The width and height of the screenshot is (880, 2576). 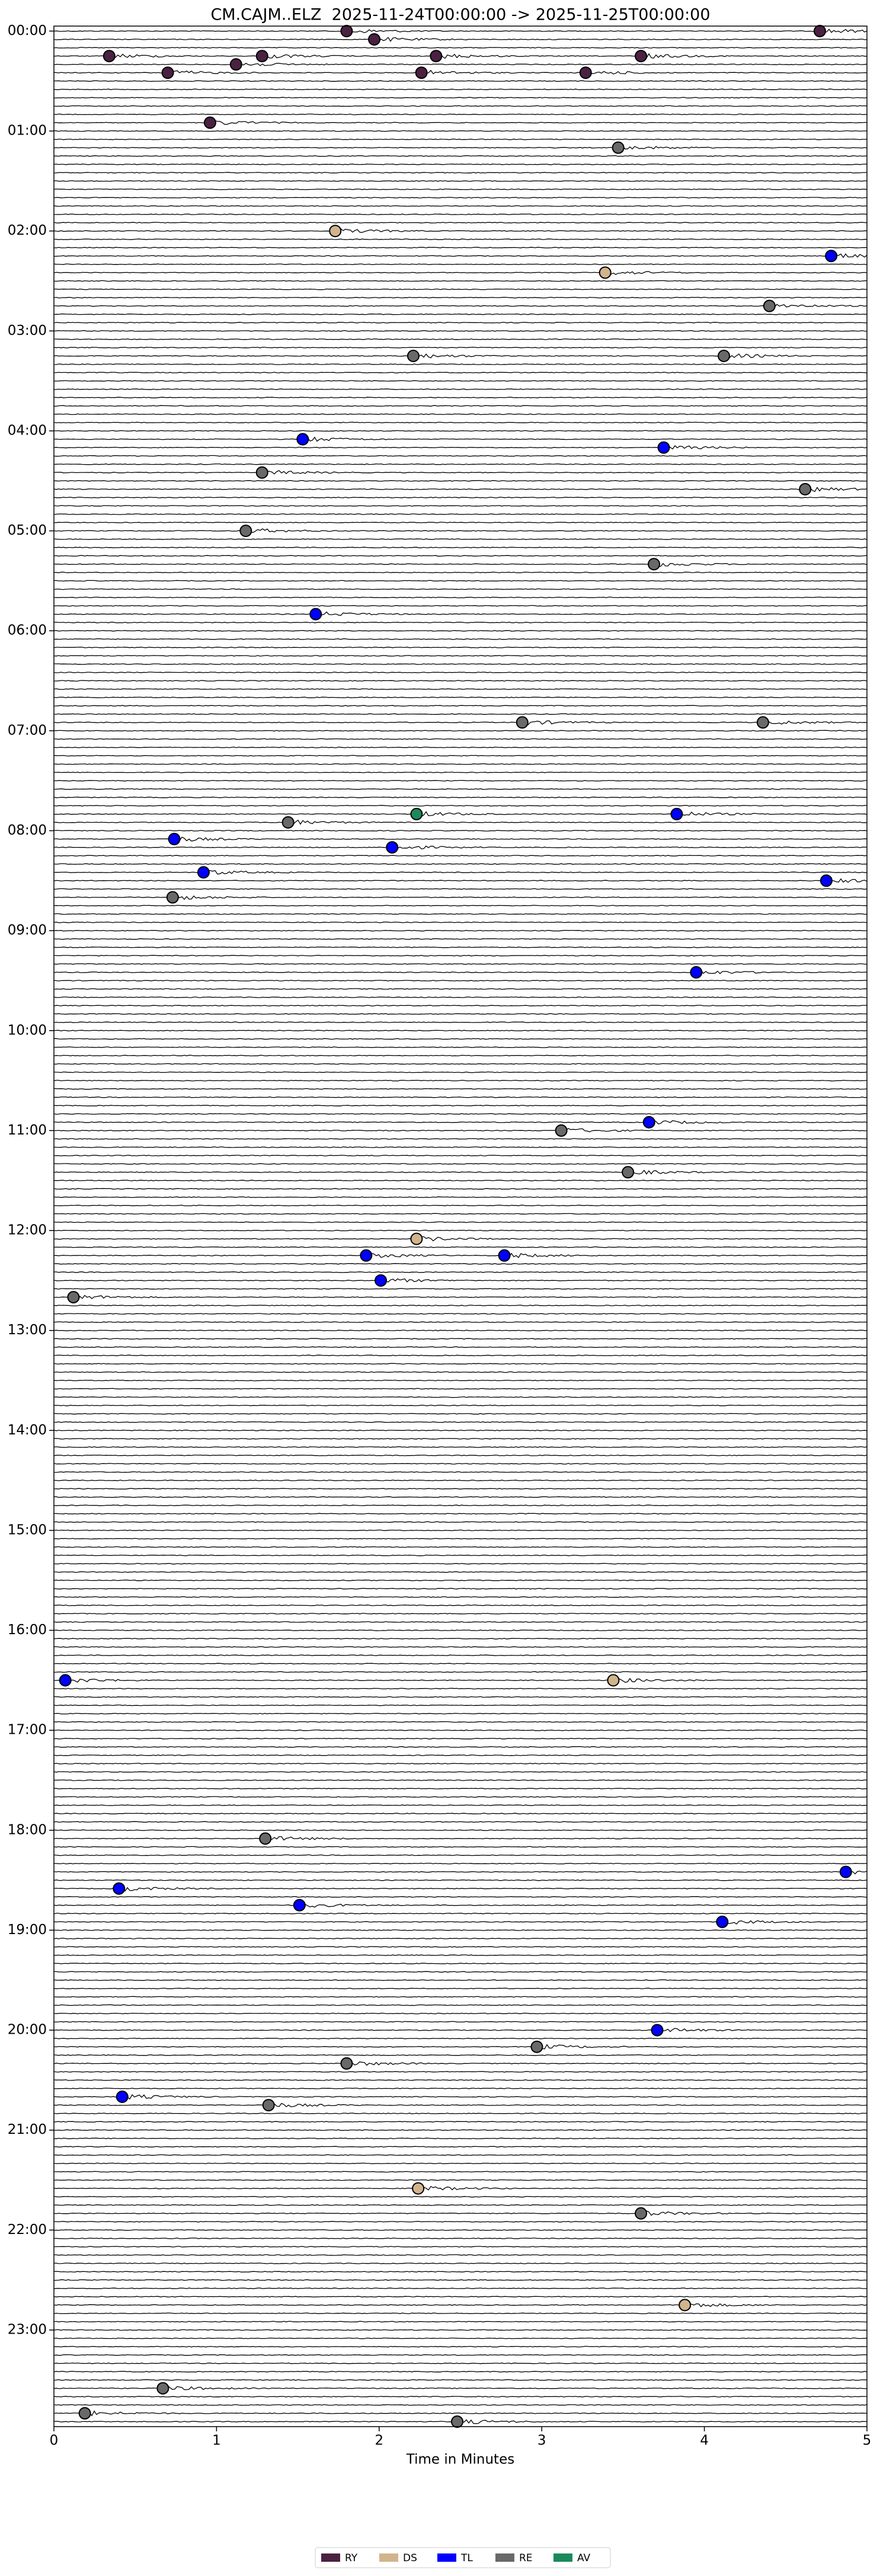 What do you see at coordinates (27, 930) in the screenshot?
I see `y-tick-label: 09:00` at bounding box center [27, 930].